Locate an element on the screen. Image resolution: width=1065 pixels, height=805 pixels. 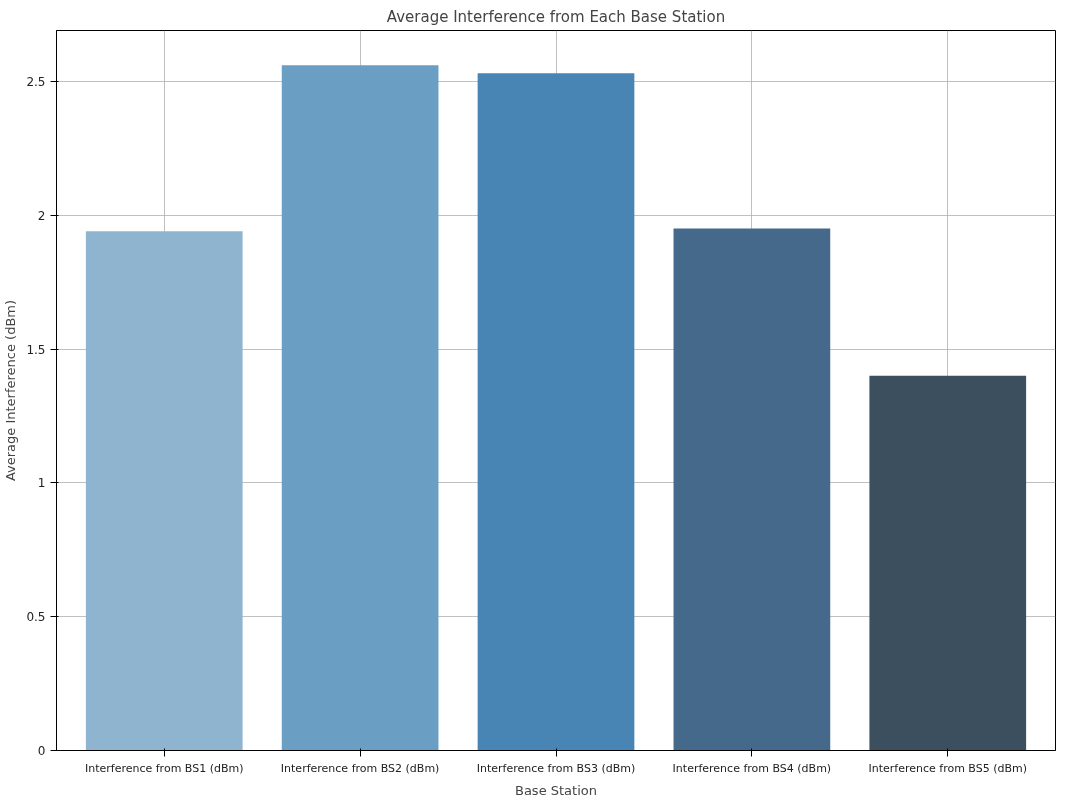
y-tick-label: 0 is located at coordinates (41, 751).